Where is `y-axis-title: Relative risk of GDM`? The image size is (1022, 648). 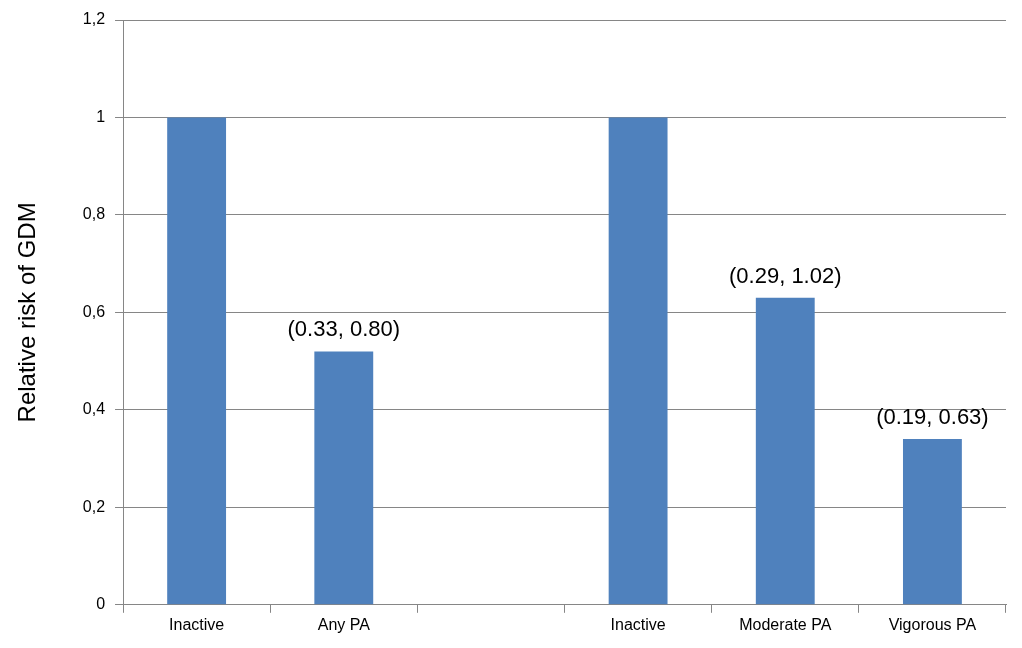 y-axis-title: Relative risk of GDM is located at coordinates (27, 312).